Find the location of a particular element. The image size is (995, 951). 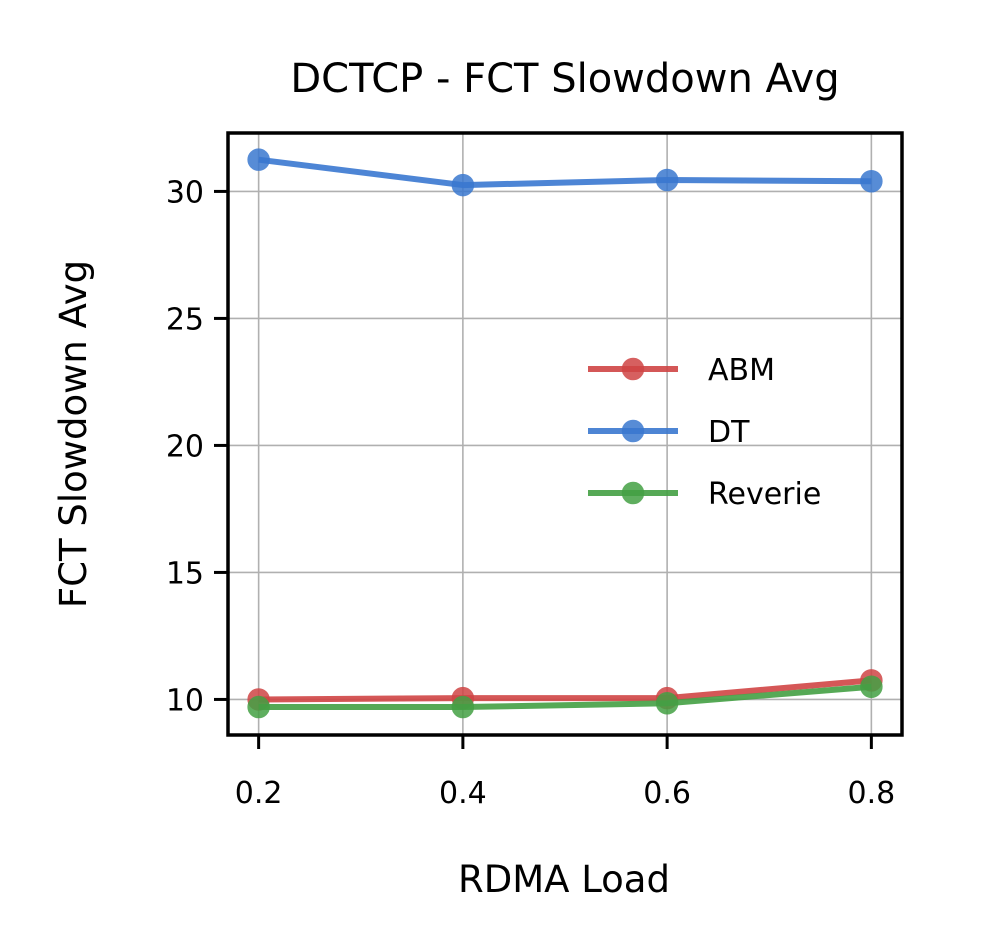

series-line-reverie is located at coordinates (565, 697).